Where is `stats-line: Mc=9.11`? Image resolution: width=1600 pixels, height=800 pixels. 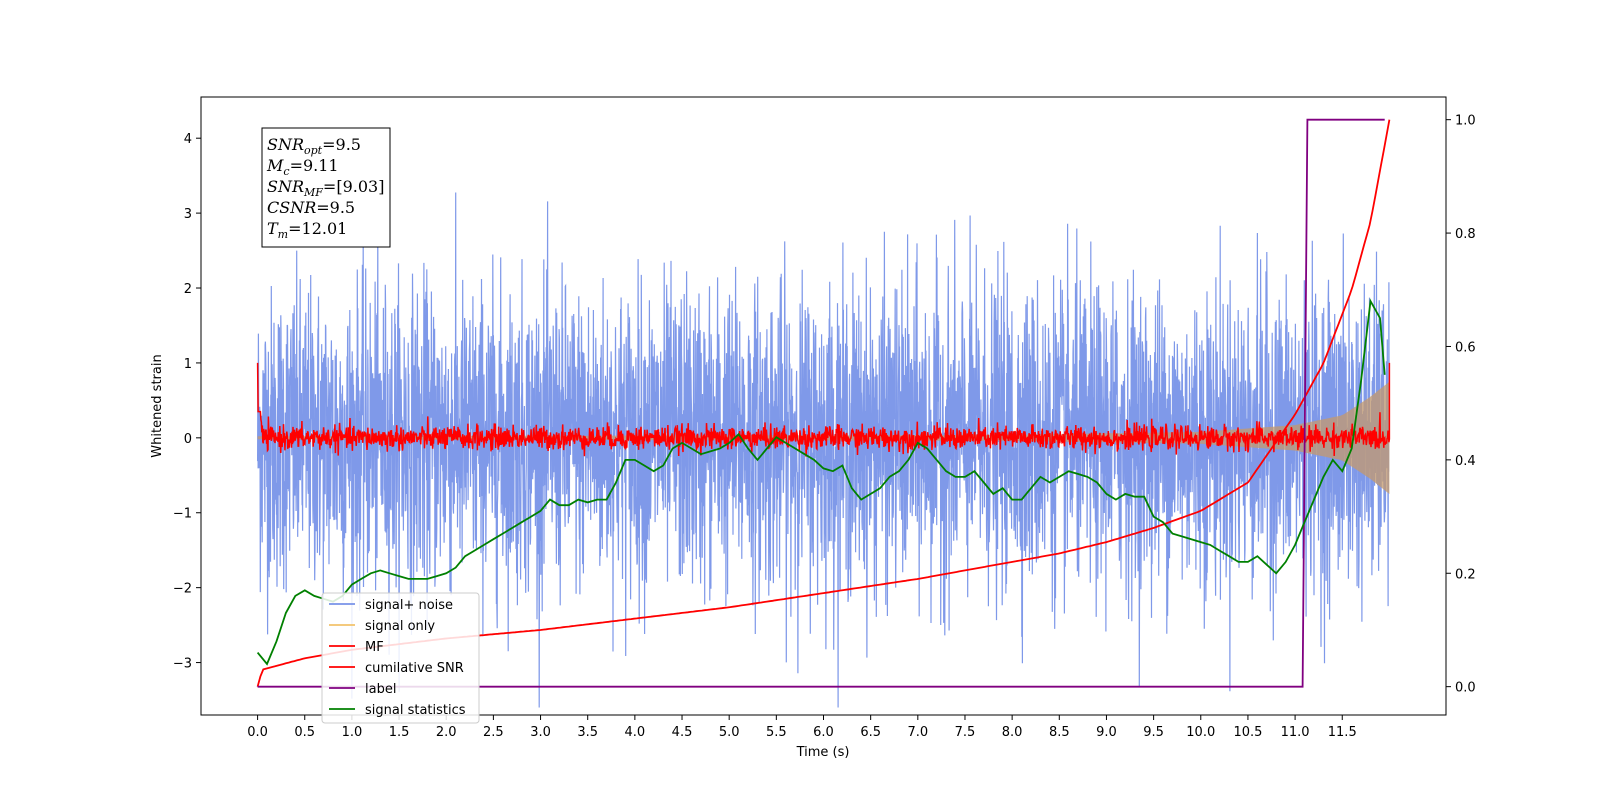 stats-line: Mc=9.11 is located at coordinates (302, 167).